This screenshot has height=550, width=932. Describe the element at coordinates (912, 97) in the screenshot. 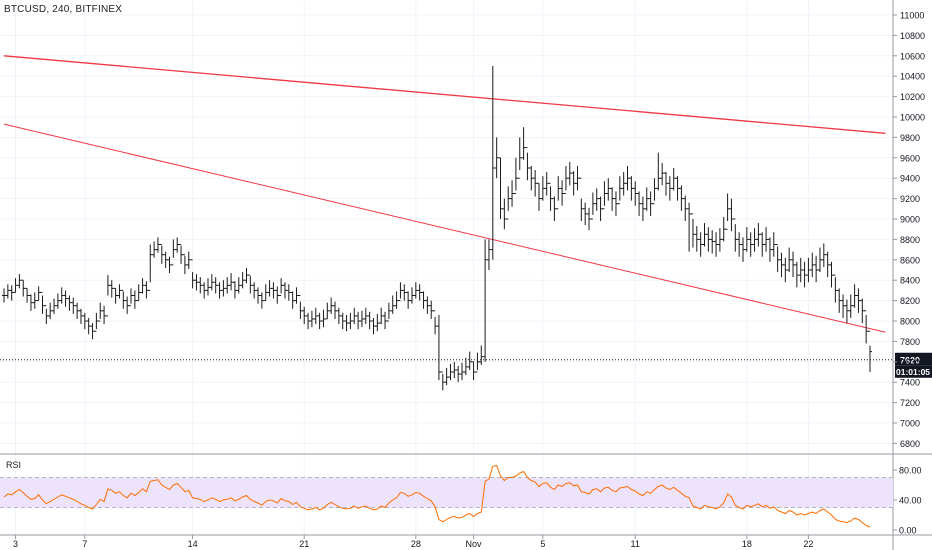

I see `price-tick-label: 10200` at that location.